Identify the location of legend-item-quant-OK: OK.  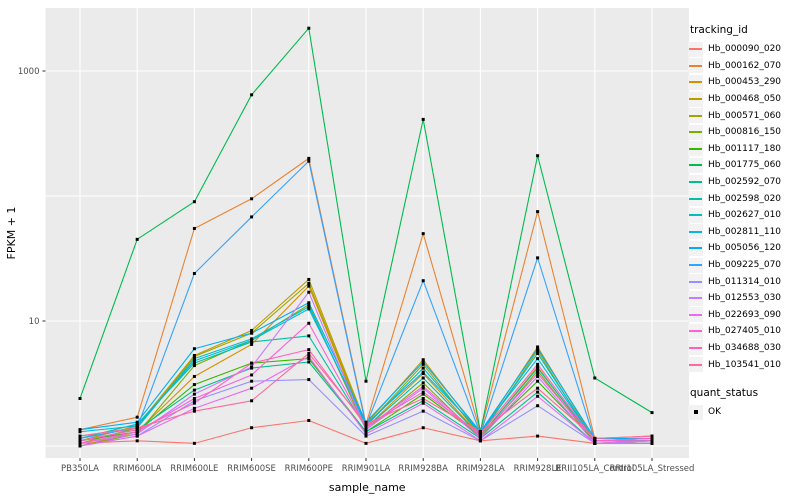
(744, 412).